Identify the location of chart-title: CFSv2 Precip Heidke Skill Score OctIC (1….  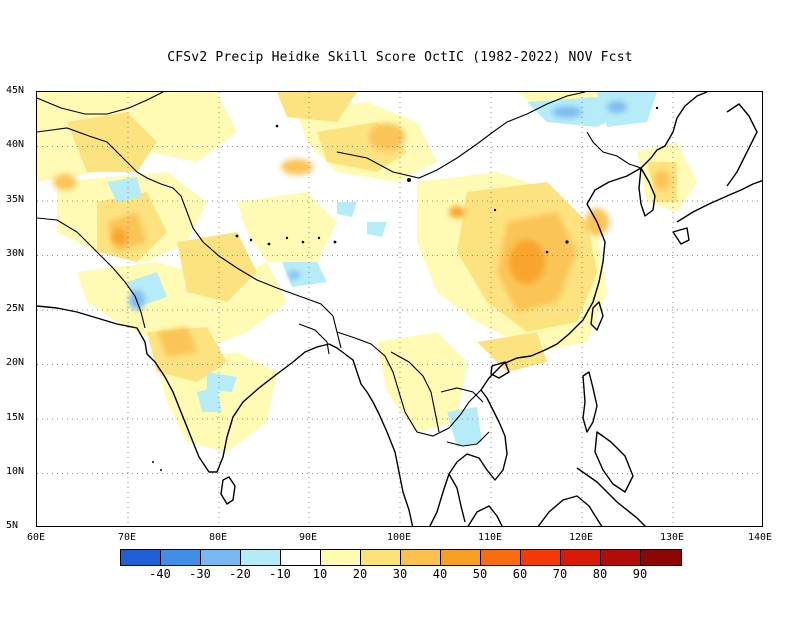
(400, 57).